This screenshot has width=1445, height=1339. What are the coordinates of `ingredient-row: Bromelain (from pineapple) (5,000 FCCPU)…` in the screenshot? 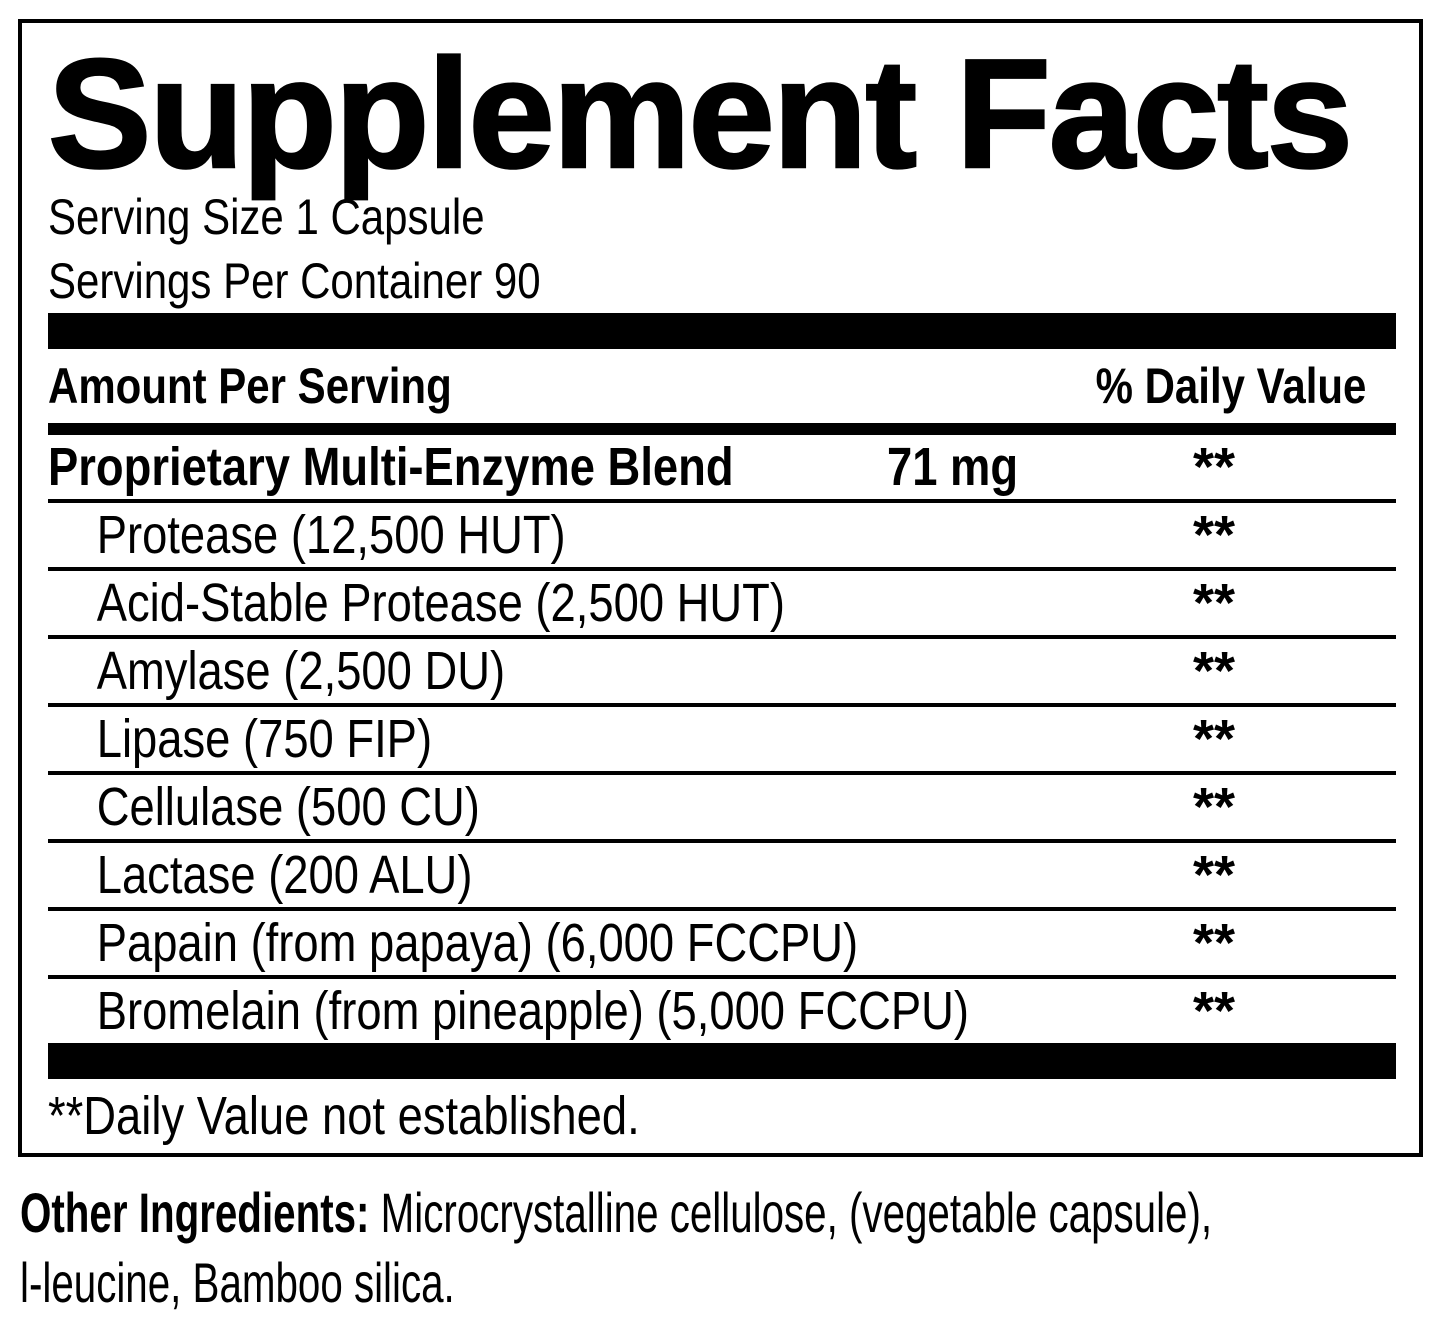 It's located at (722, 1009).